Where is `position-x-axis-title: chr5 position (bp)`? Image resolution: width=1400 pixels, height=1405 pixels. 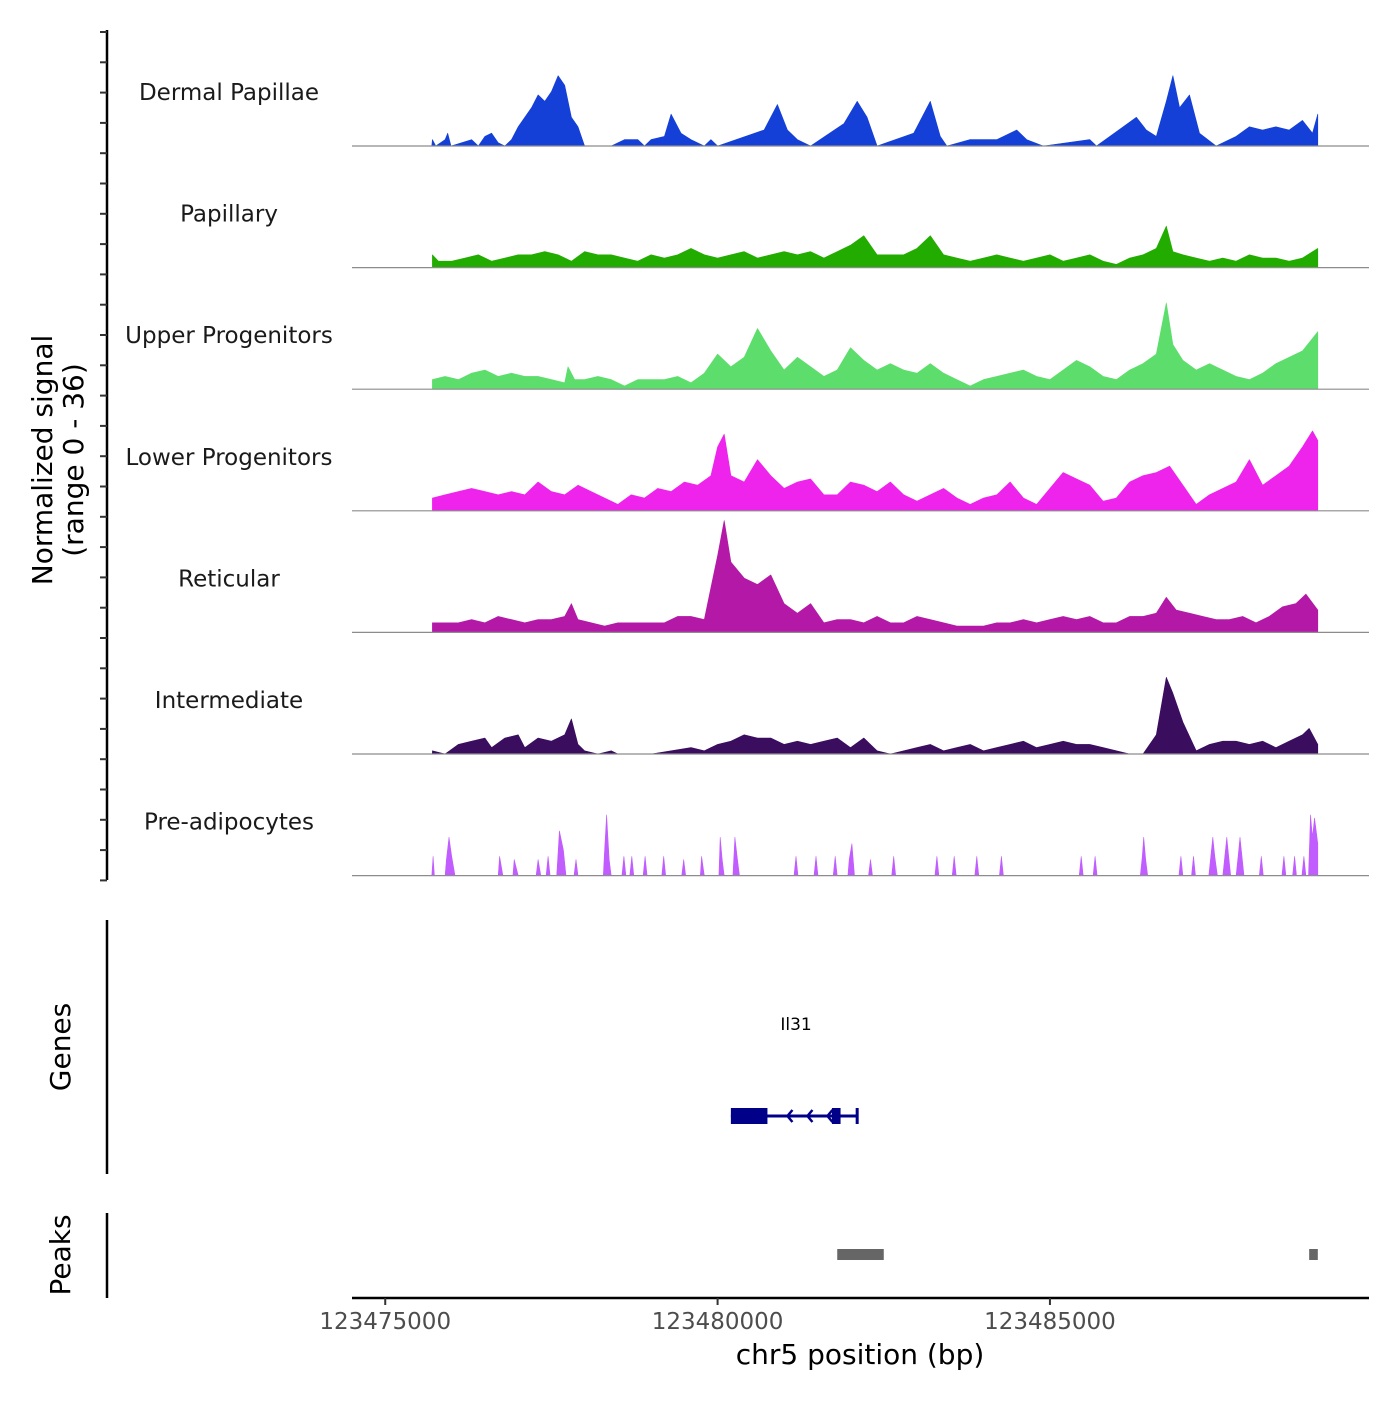
position-x-axis-title: chr5 position (bp) is located at coordinates (860, 1354).